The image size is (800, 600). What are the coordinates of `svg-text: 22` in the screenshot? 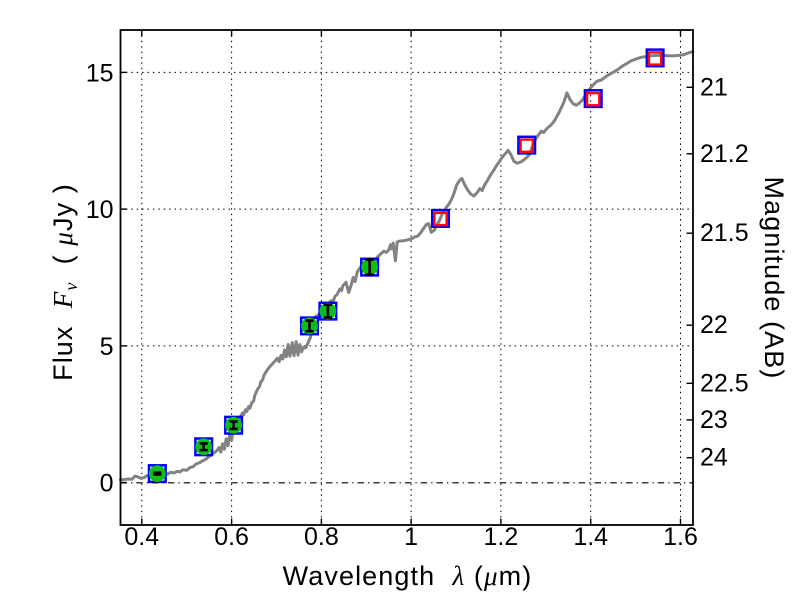 It's located at (714, 325).